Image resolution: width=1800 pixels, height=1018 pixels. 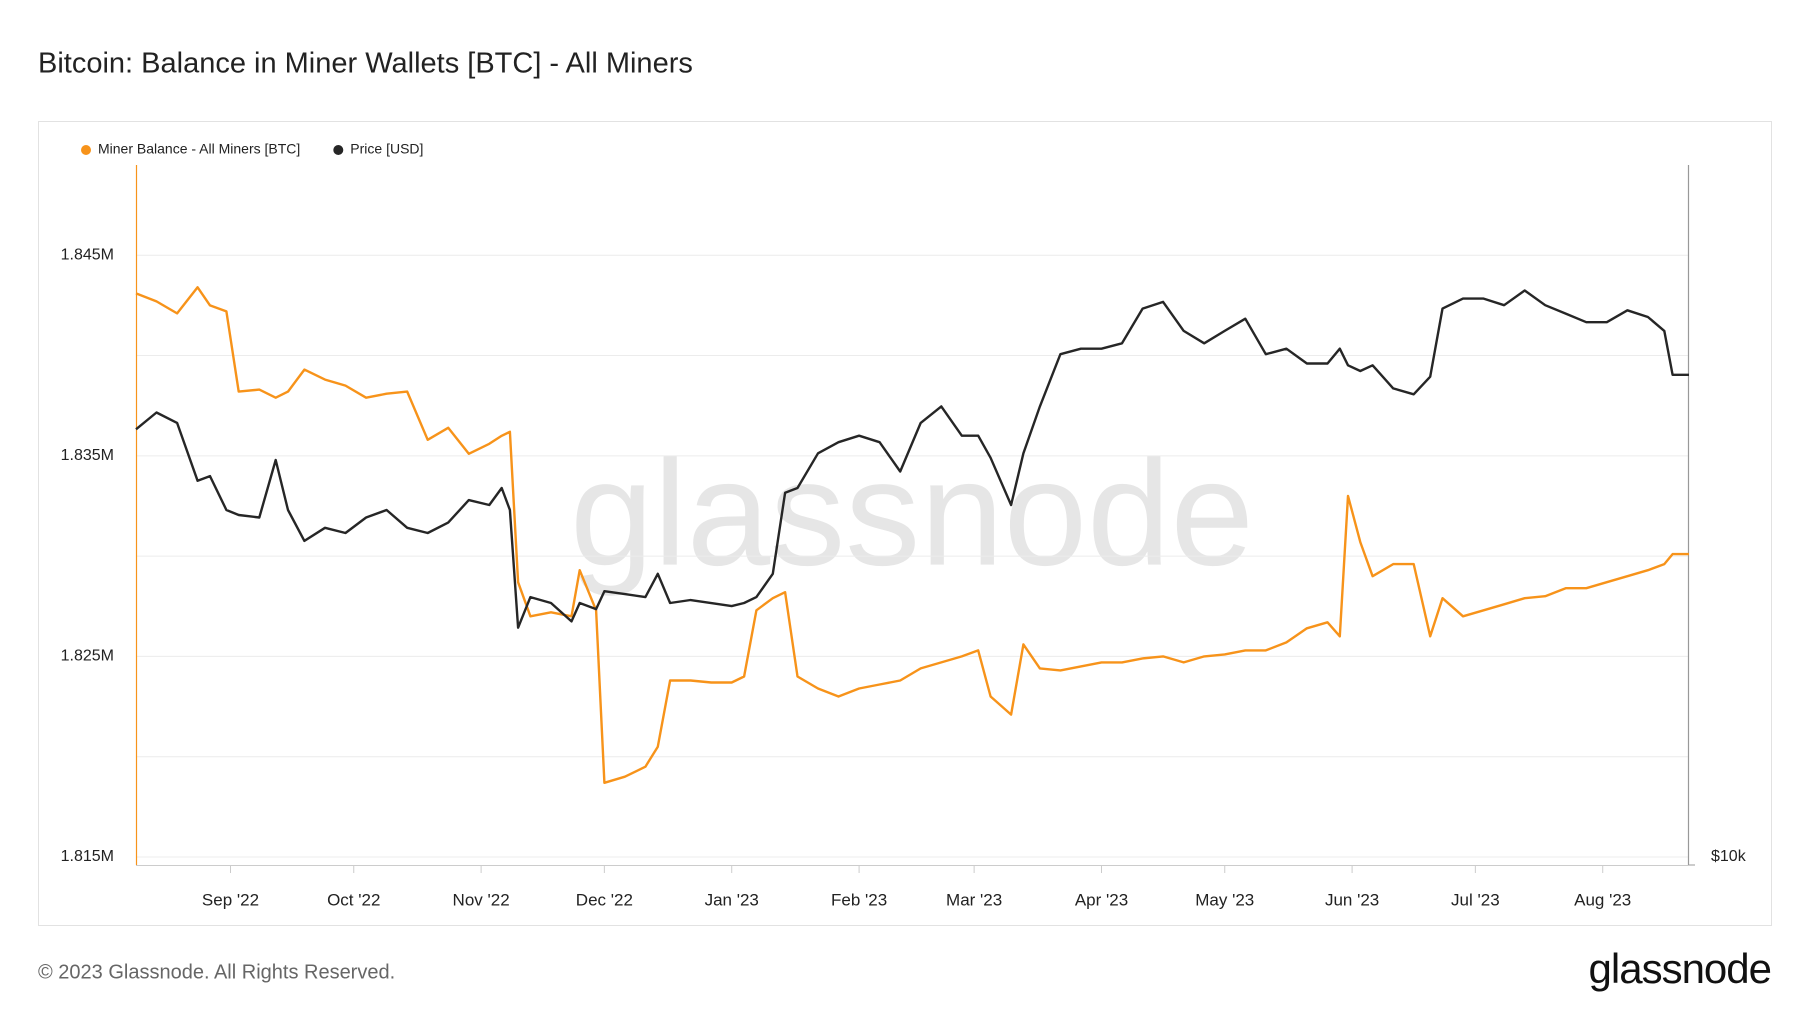 What do you see at coordinates (859, 899) in the screenshot?
I see `x-tick-label: Feb '23` at bounding box center [859, 899].